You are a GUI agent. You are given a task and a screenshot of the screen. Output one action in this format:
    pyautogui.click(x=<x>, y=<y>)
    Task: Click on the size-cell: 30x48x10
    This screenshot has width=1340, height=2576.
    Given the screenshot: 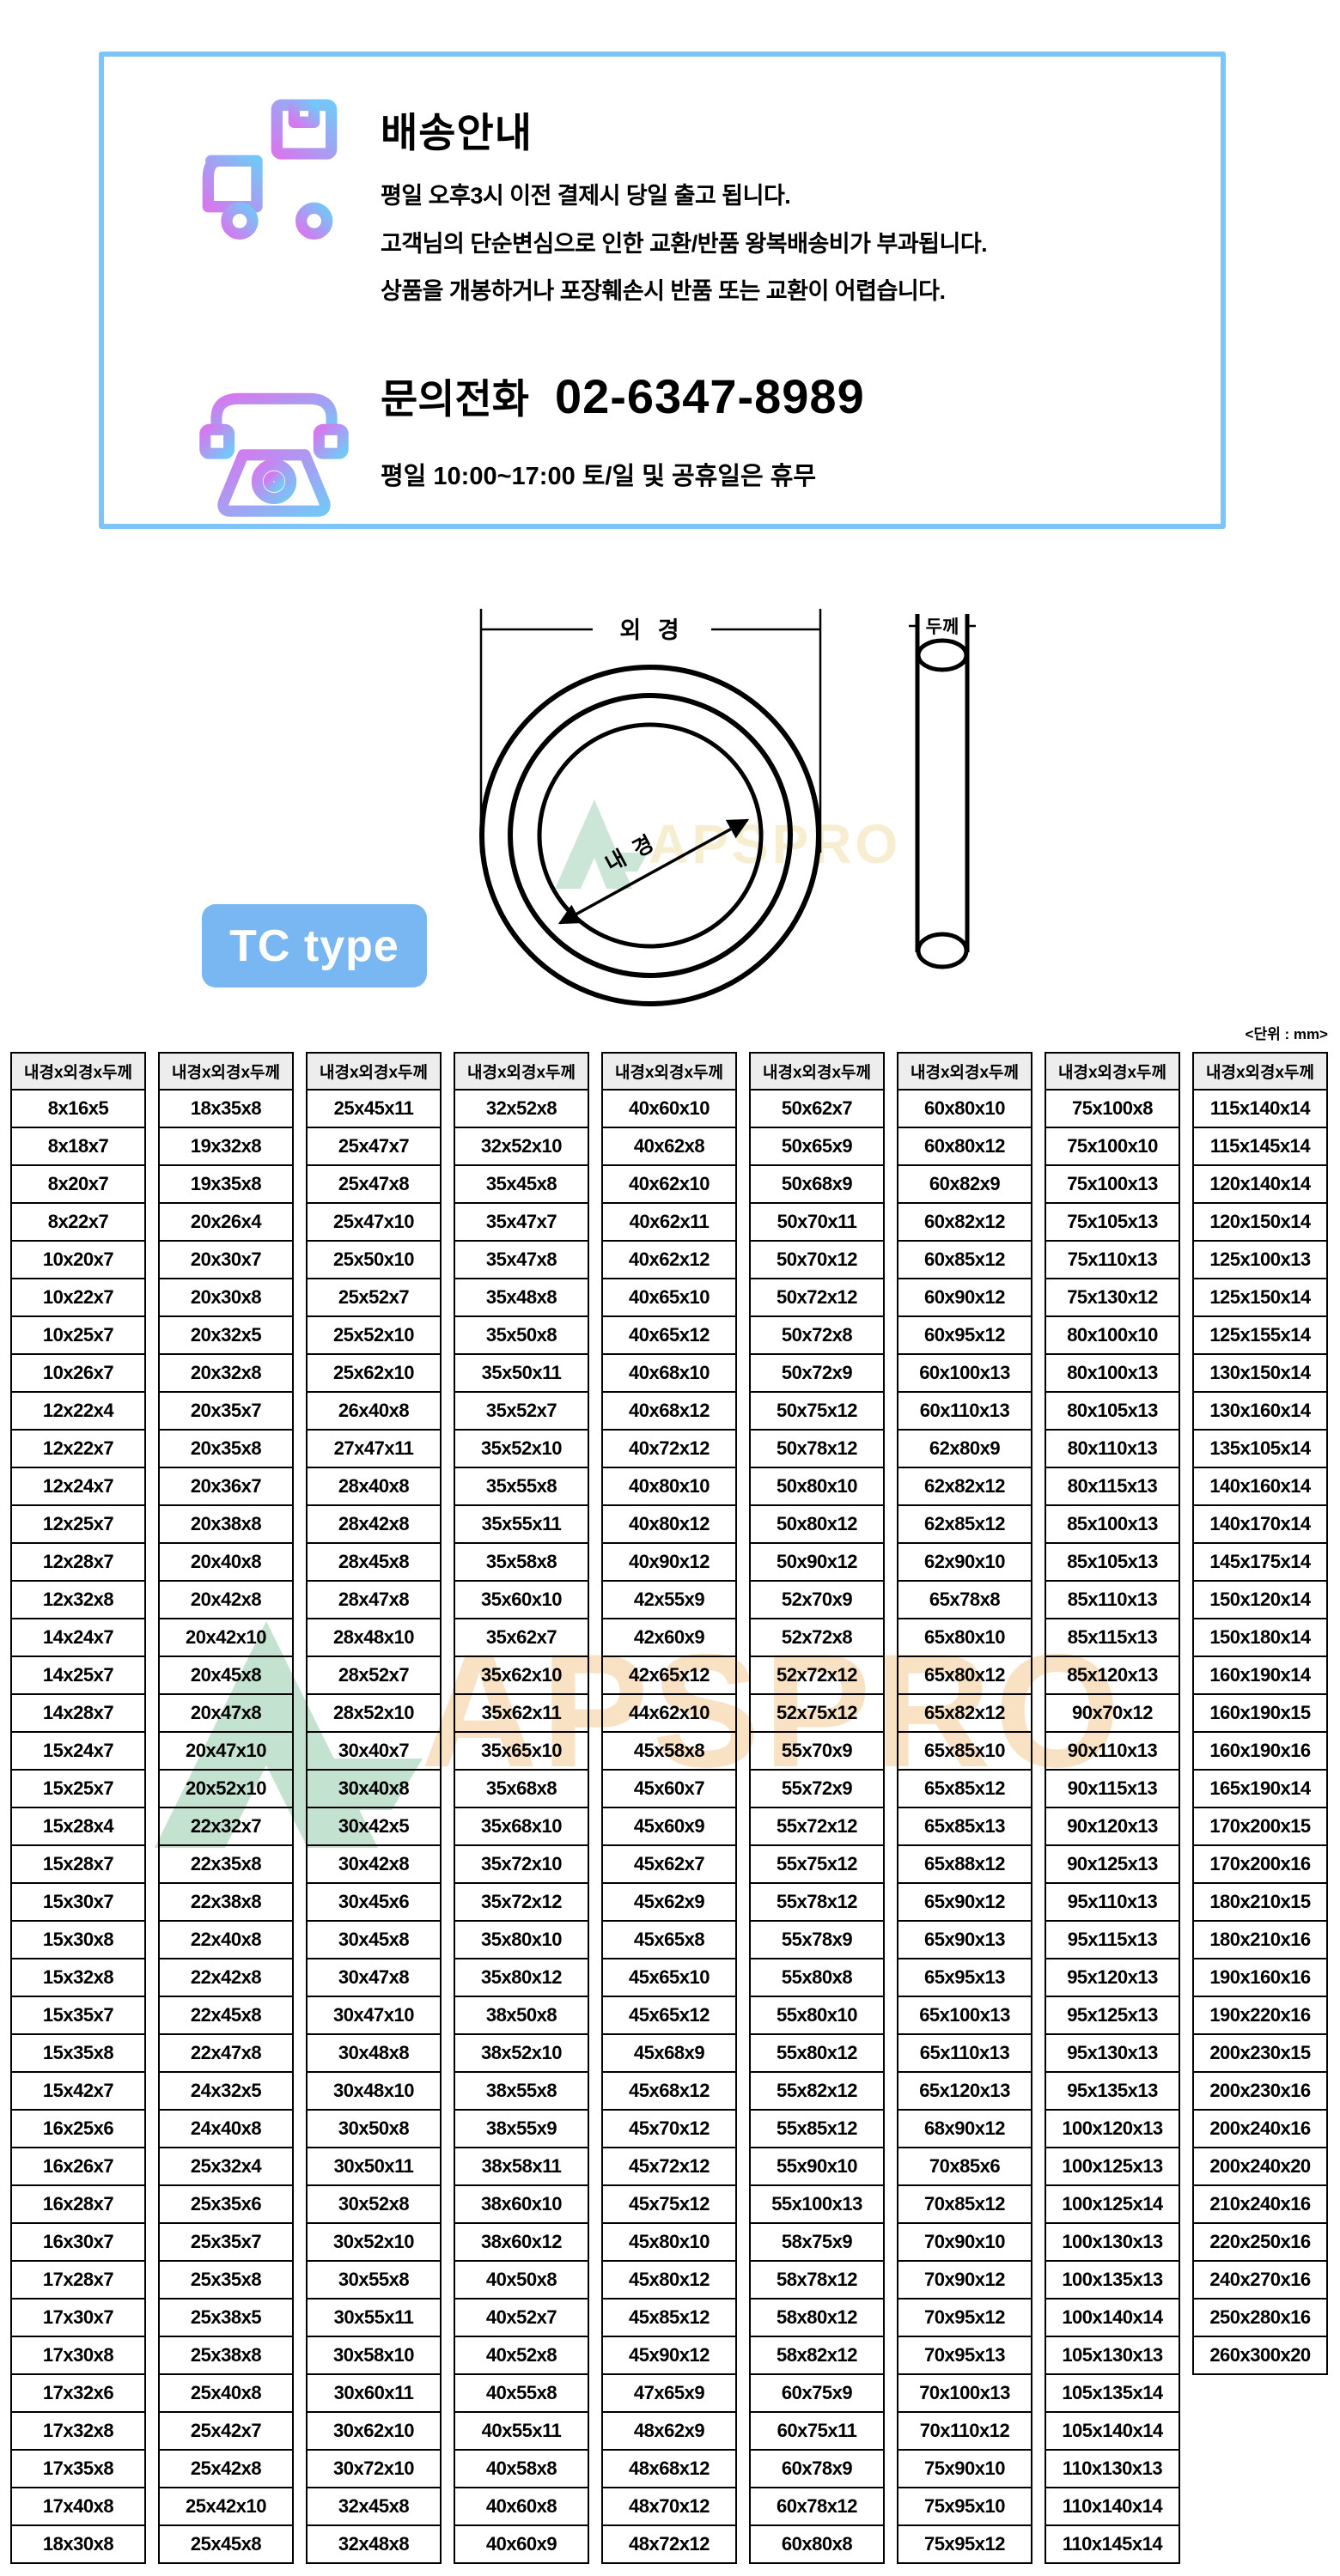 What is the action you would take?
    pyautogui.click(x=374, y=2092)
    